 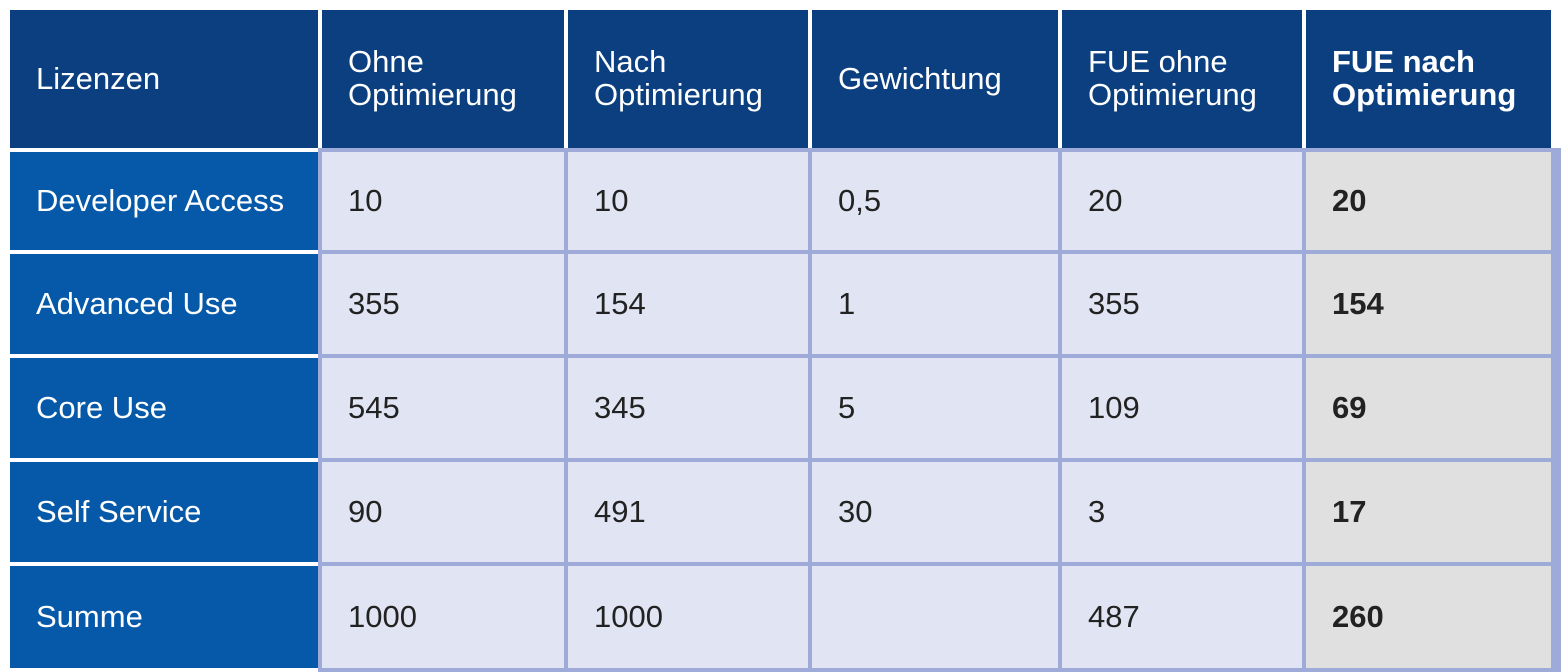 I want to click on header-cell: Lizenzen, so click(x=164, y=79).